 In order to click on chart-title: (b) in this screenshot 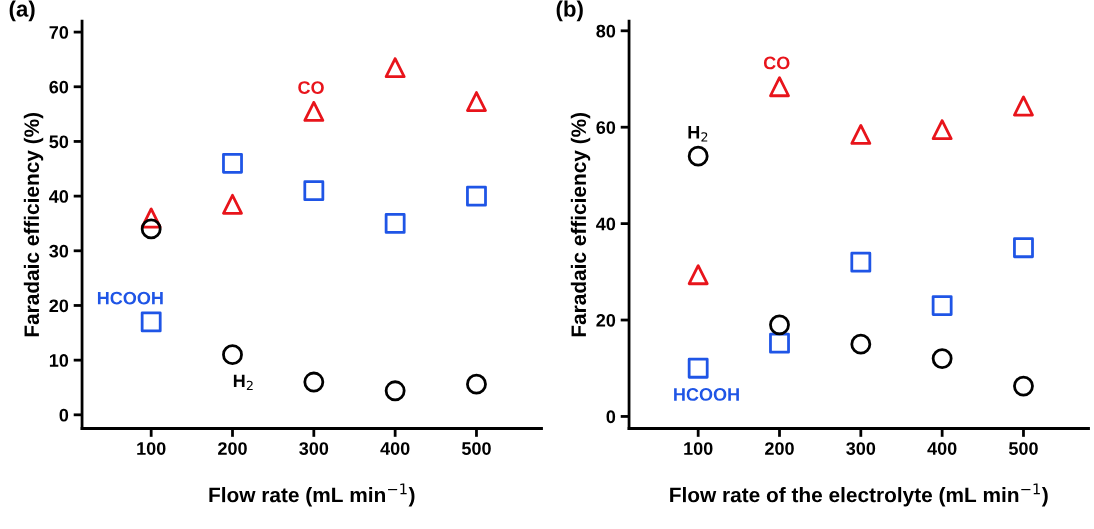, I will do `click(569, 11)`.